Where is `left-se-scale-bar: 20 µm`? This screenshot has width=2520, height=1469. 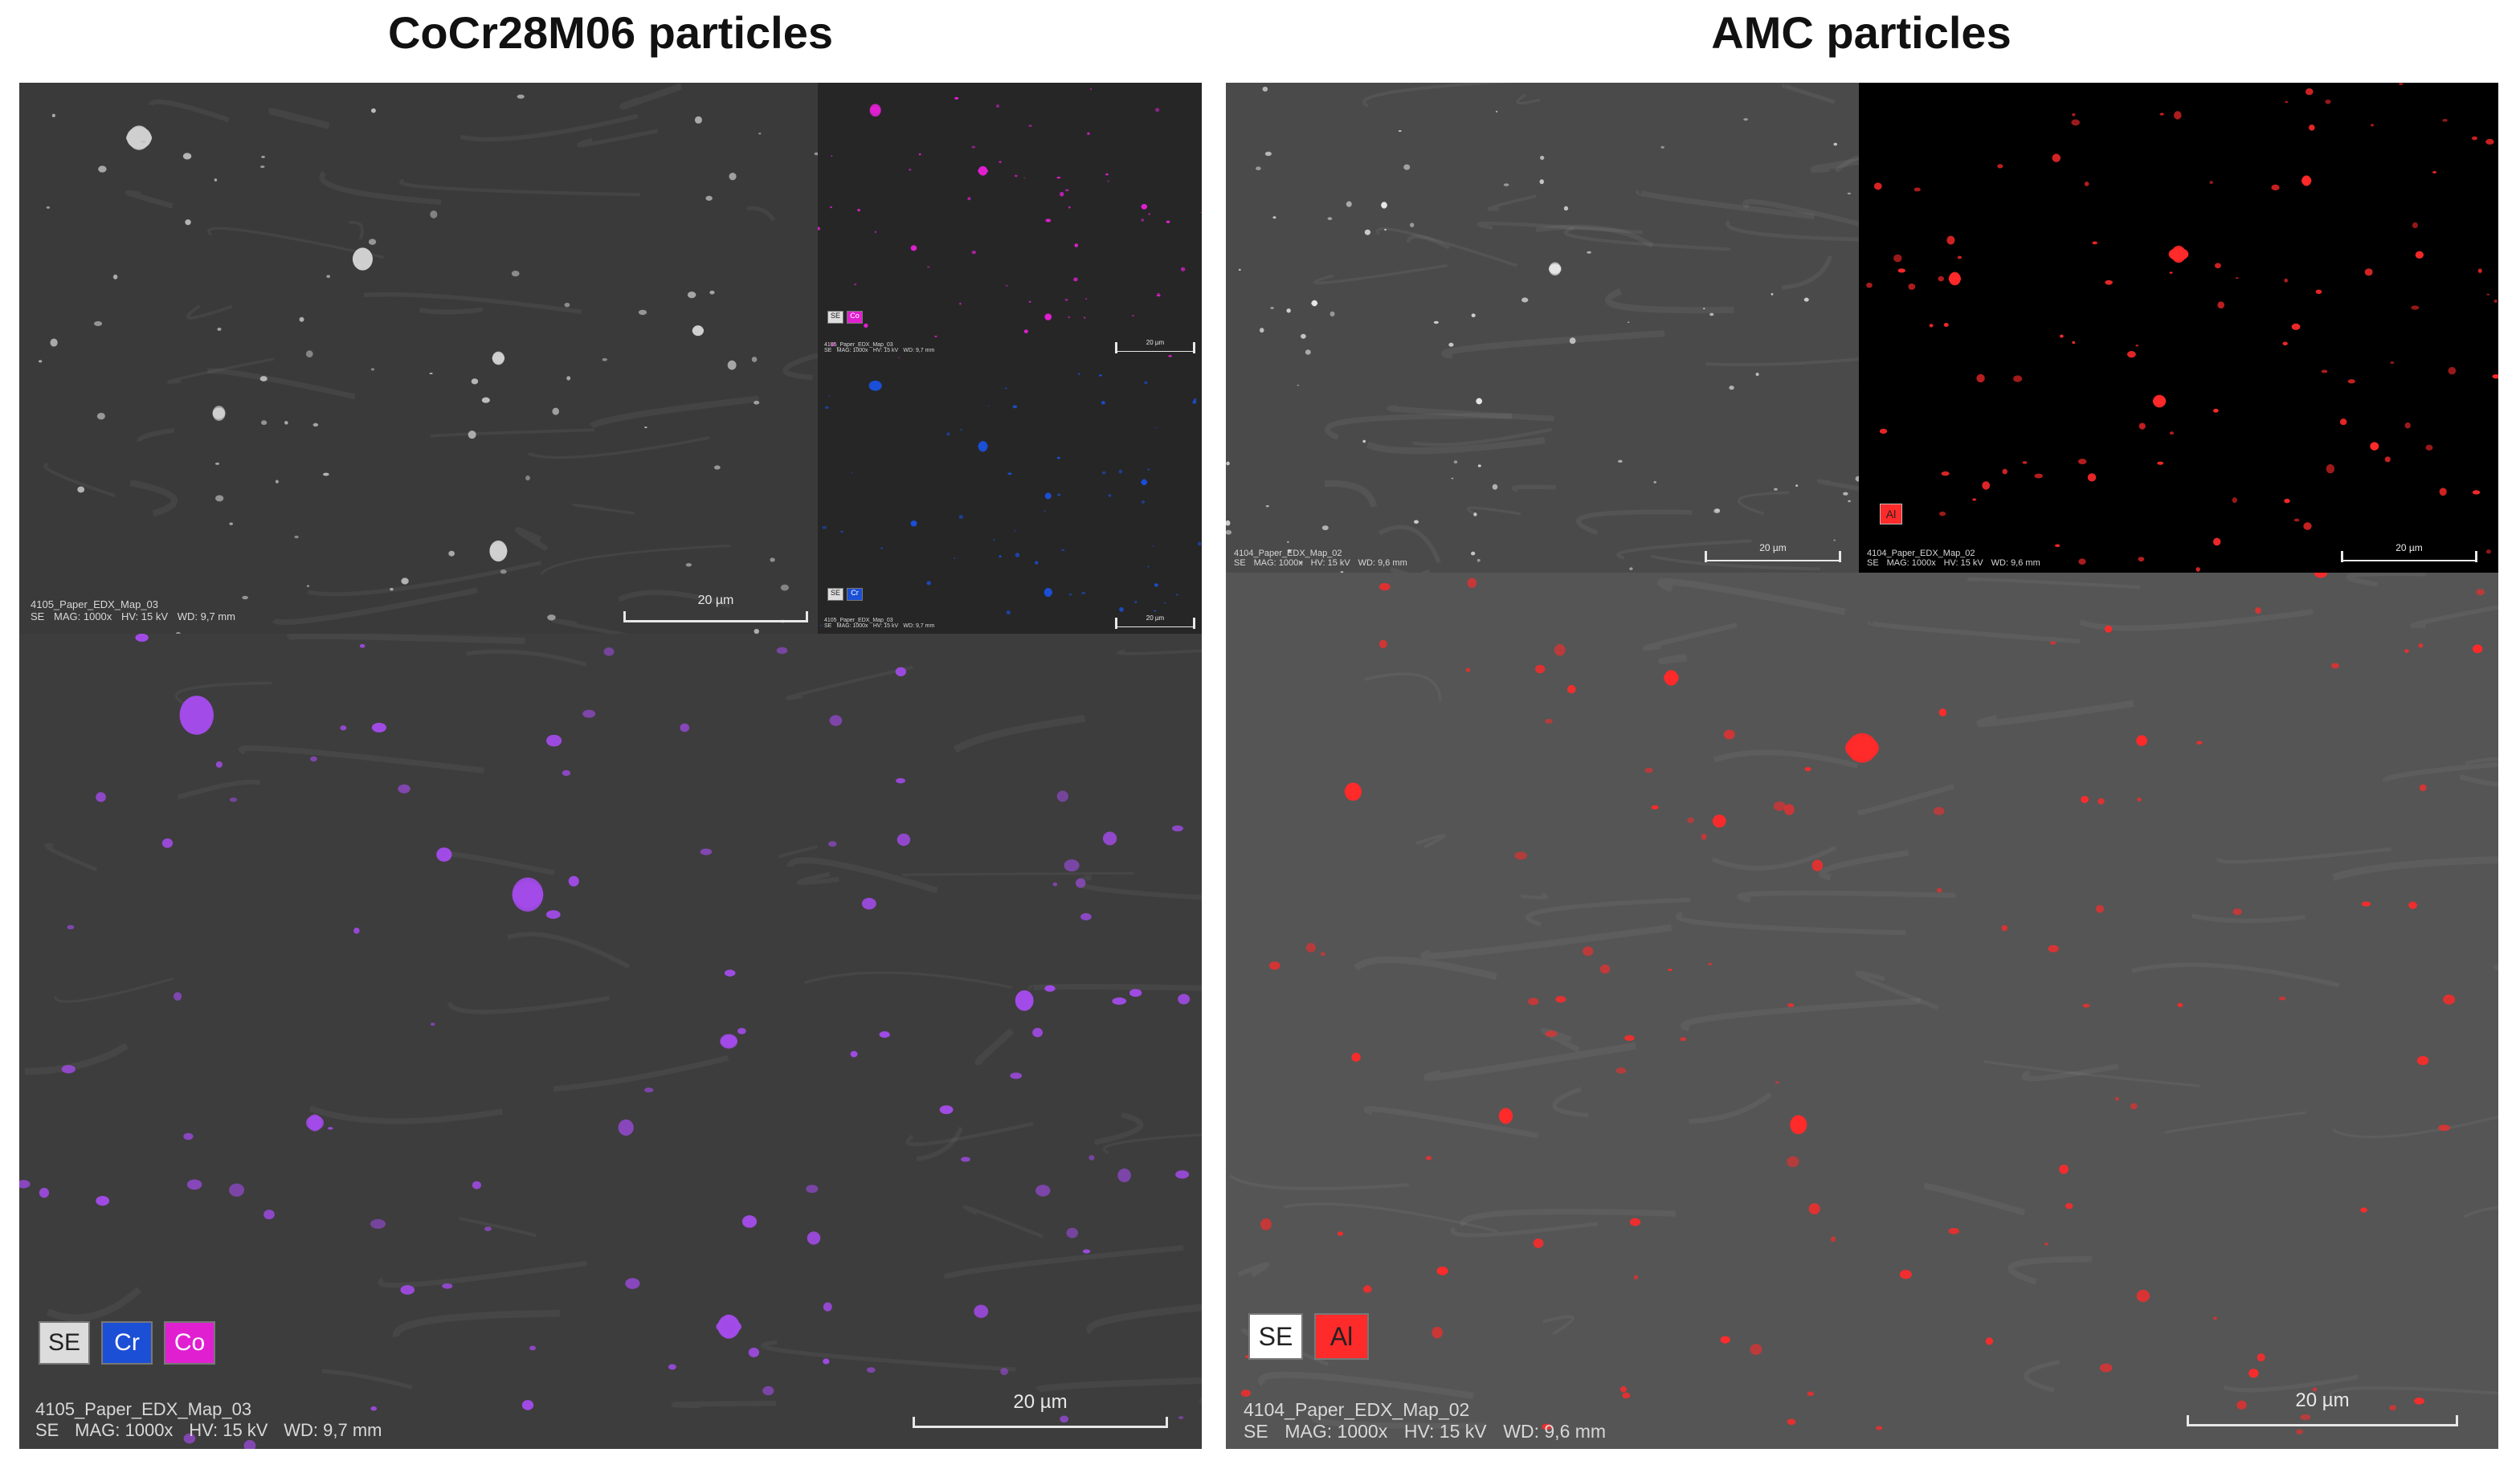 left-se-scale-bar: 20 µm is located at coordinates (715, 608).